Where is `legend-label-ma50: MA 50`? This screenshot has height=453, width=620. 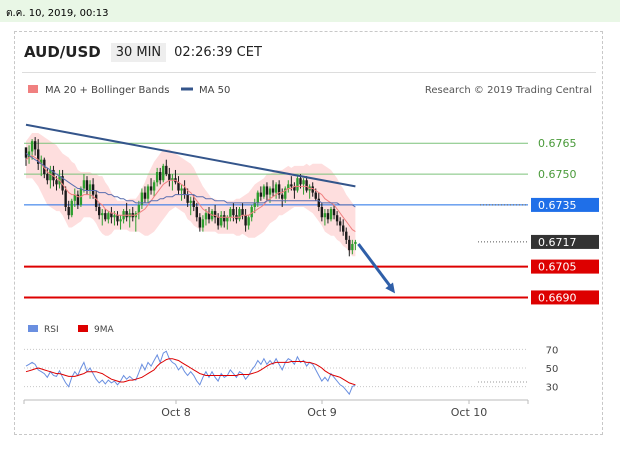 legend-label-ma50: MA 50 is located at coordinates (214, 90).